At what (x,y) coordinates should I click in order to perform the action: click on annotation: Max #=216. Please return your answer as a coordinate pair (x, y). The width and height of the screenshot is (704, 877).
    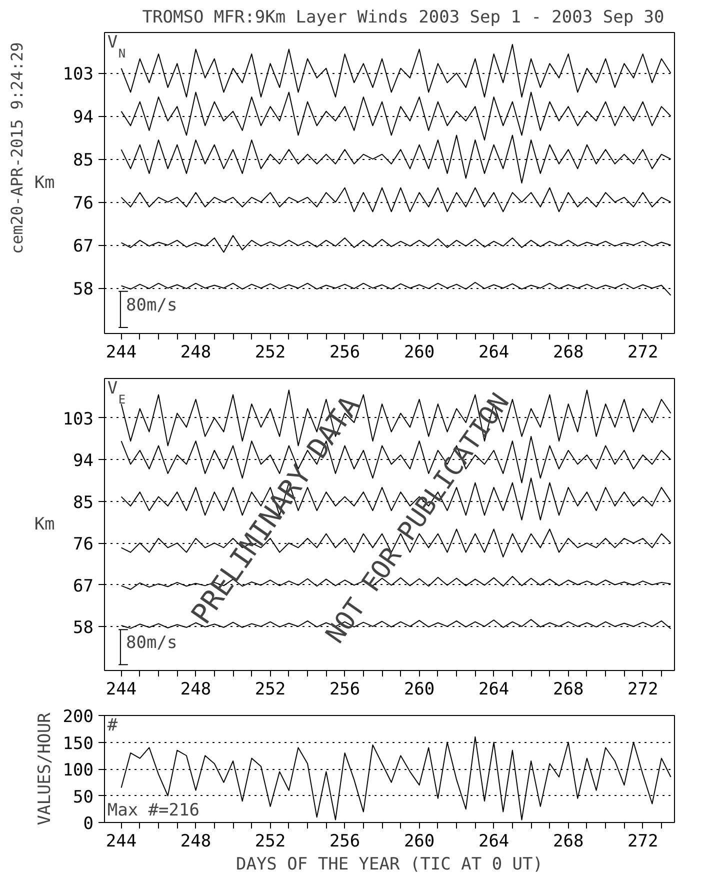
    Looking at the image, I should click on (153, 810).